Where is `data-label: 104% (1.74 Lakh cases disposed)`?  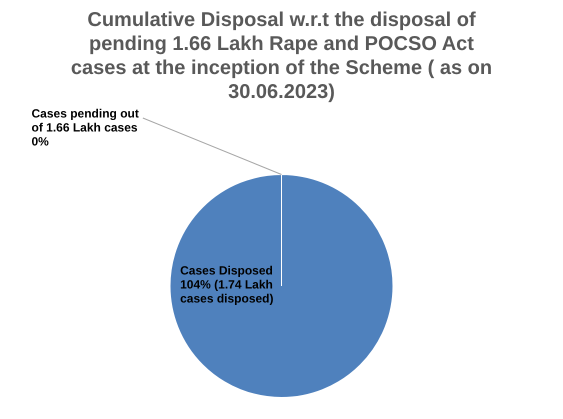 data-label: 104% (1.74 Lakh cases disposed) is located at coordinates (227, 291).